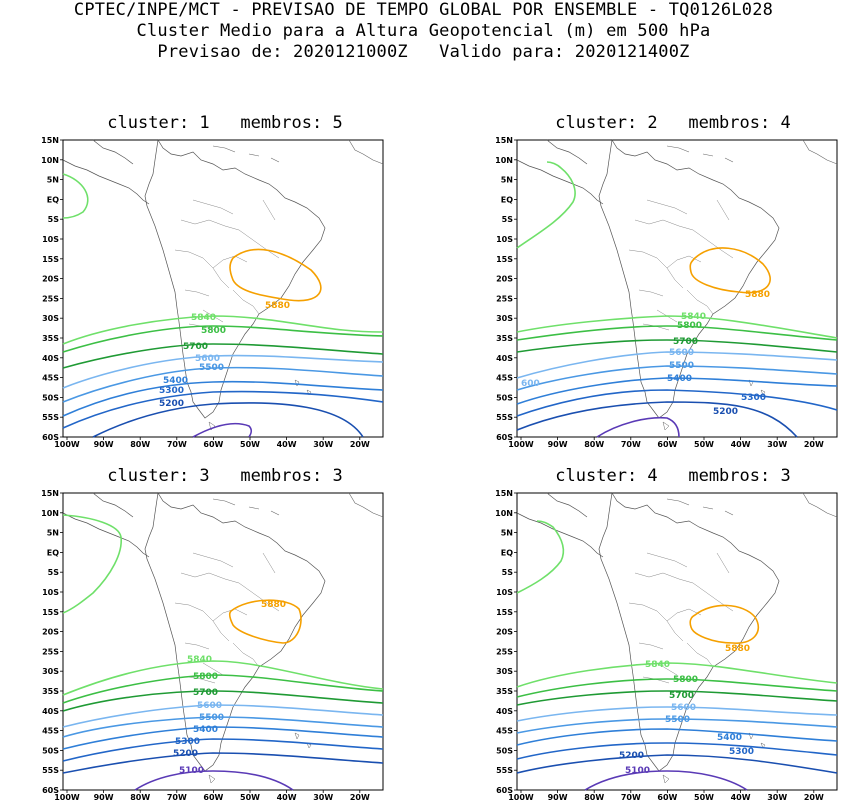 The height and width of the screenshot is (803, 847). I want to click on lat-label: 55S, so click(504, 417).